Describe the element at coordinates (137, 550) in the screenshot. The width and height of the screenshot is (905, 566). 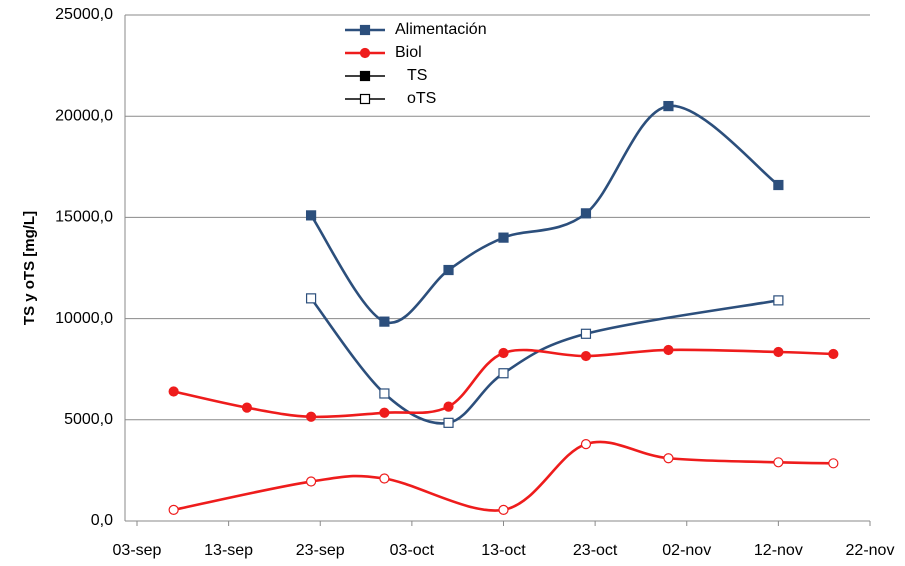
I see `x-tick-label: 03-sep` at that location.